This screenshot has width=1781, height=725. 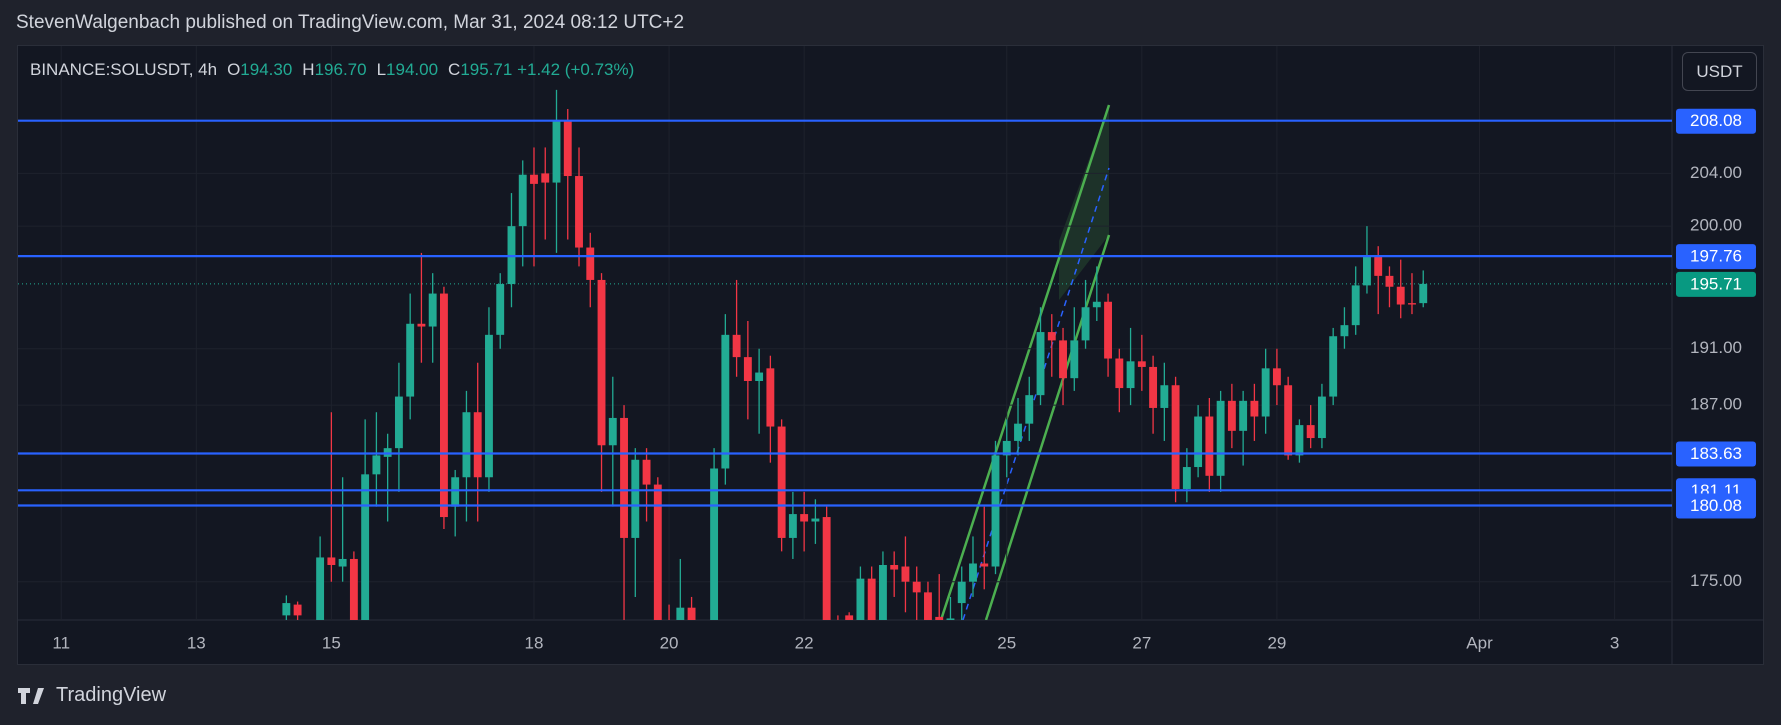 What do you see at coordinates (1479, 642) in the screenshot?
I see `x-tick-label: Apr` at bounding box center [1479, 642].